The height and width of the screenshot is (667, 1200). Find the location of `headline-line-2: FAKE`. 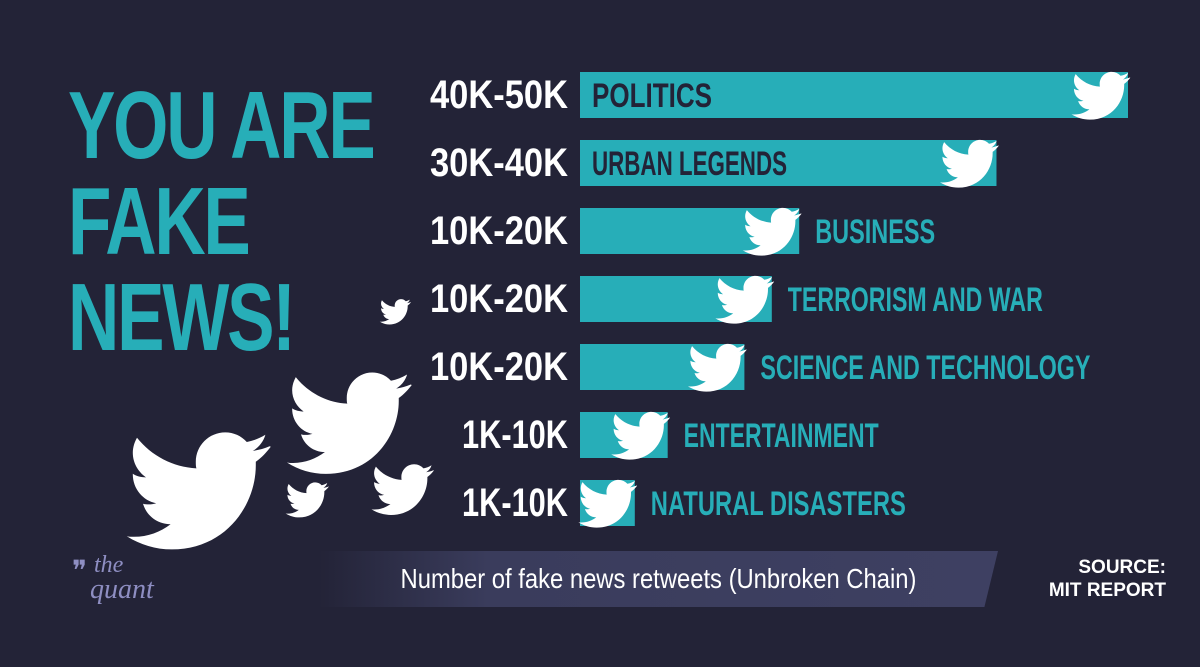

headline-line-2: FAKE is located at coordinates (159, 221).